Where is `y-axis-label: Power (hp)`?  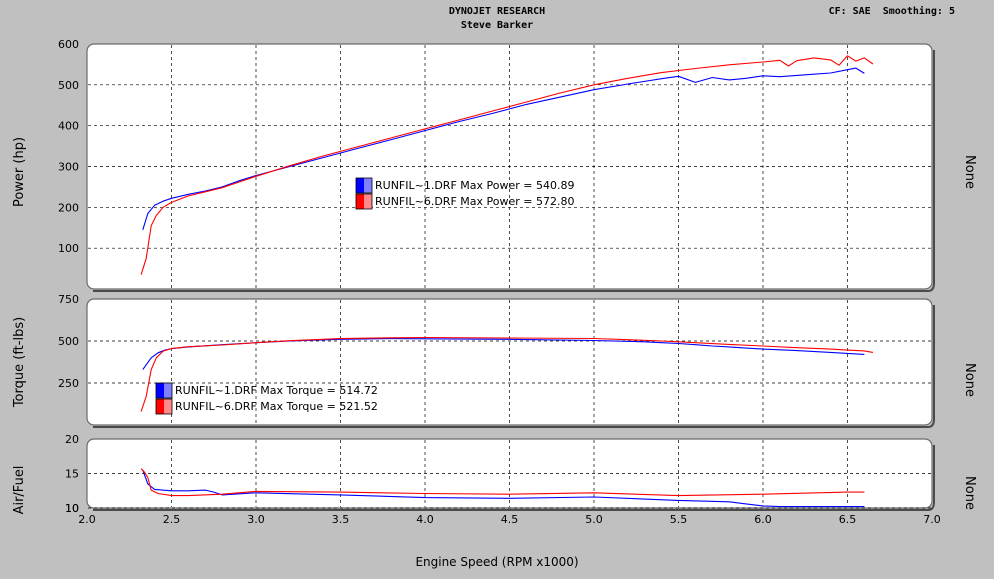 y-axis-label: Power (hp) is located at coordinates (19, 172).